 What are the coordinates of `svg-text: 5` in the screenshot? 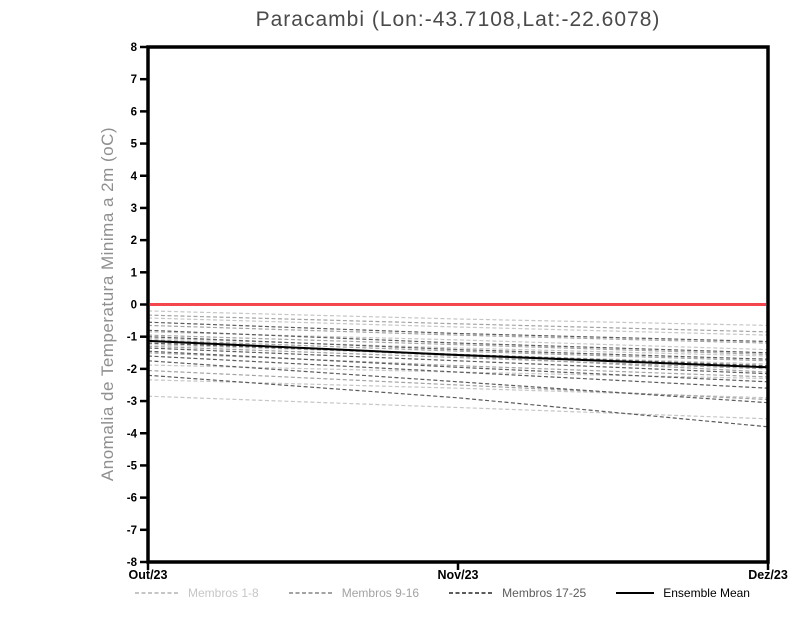 It's located at (134, 145).